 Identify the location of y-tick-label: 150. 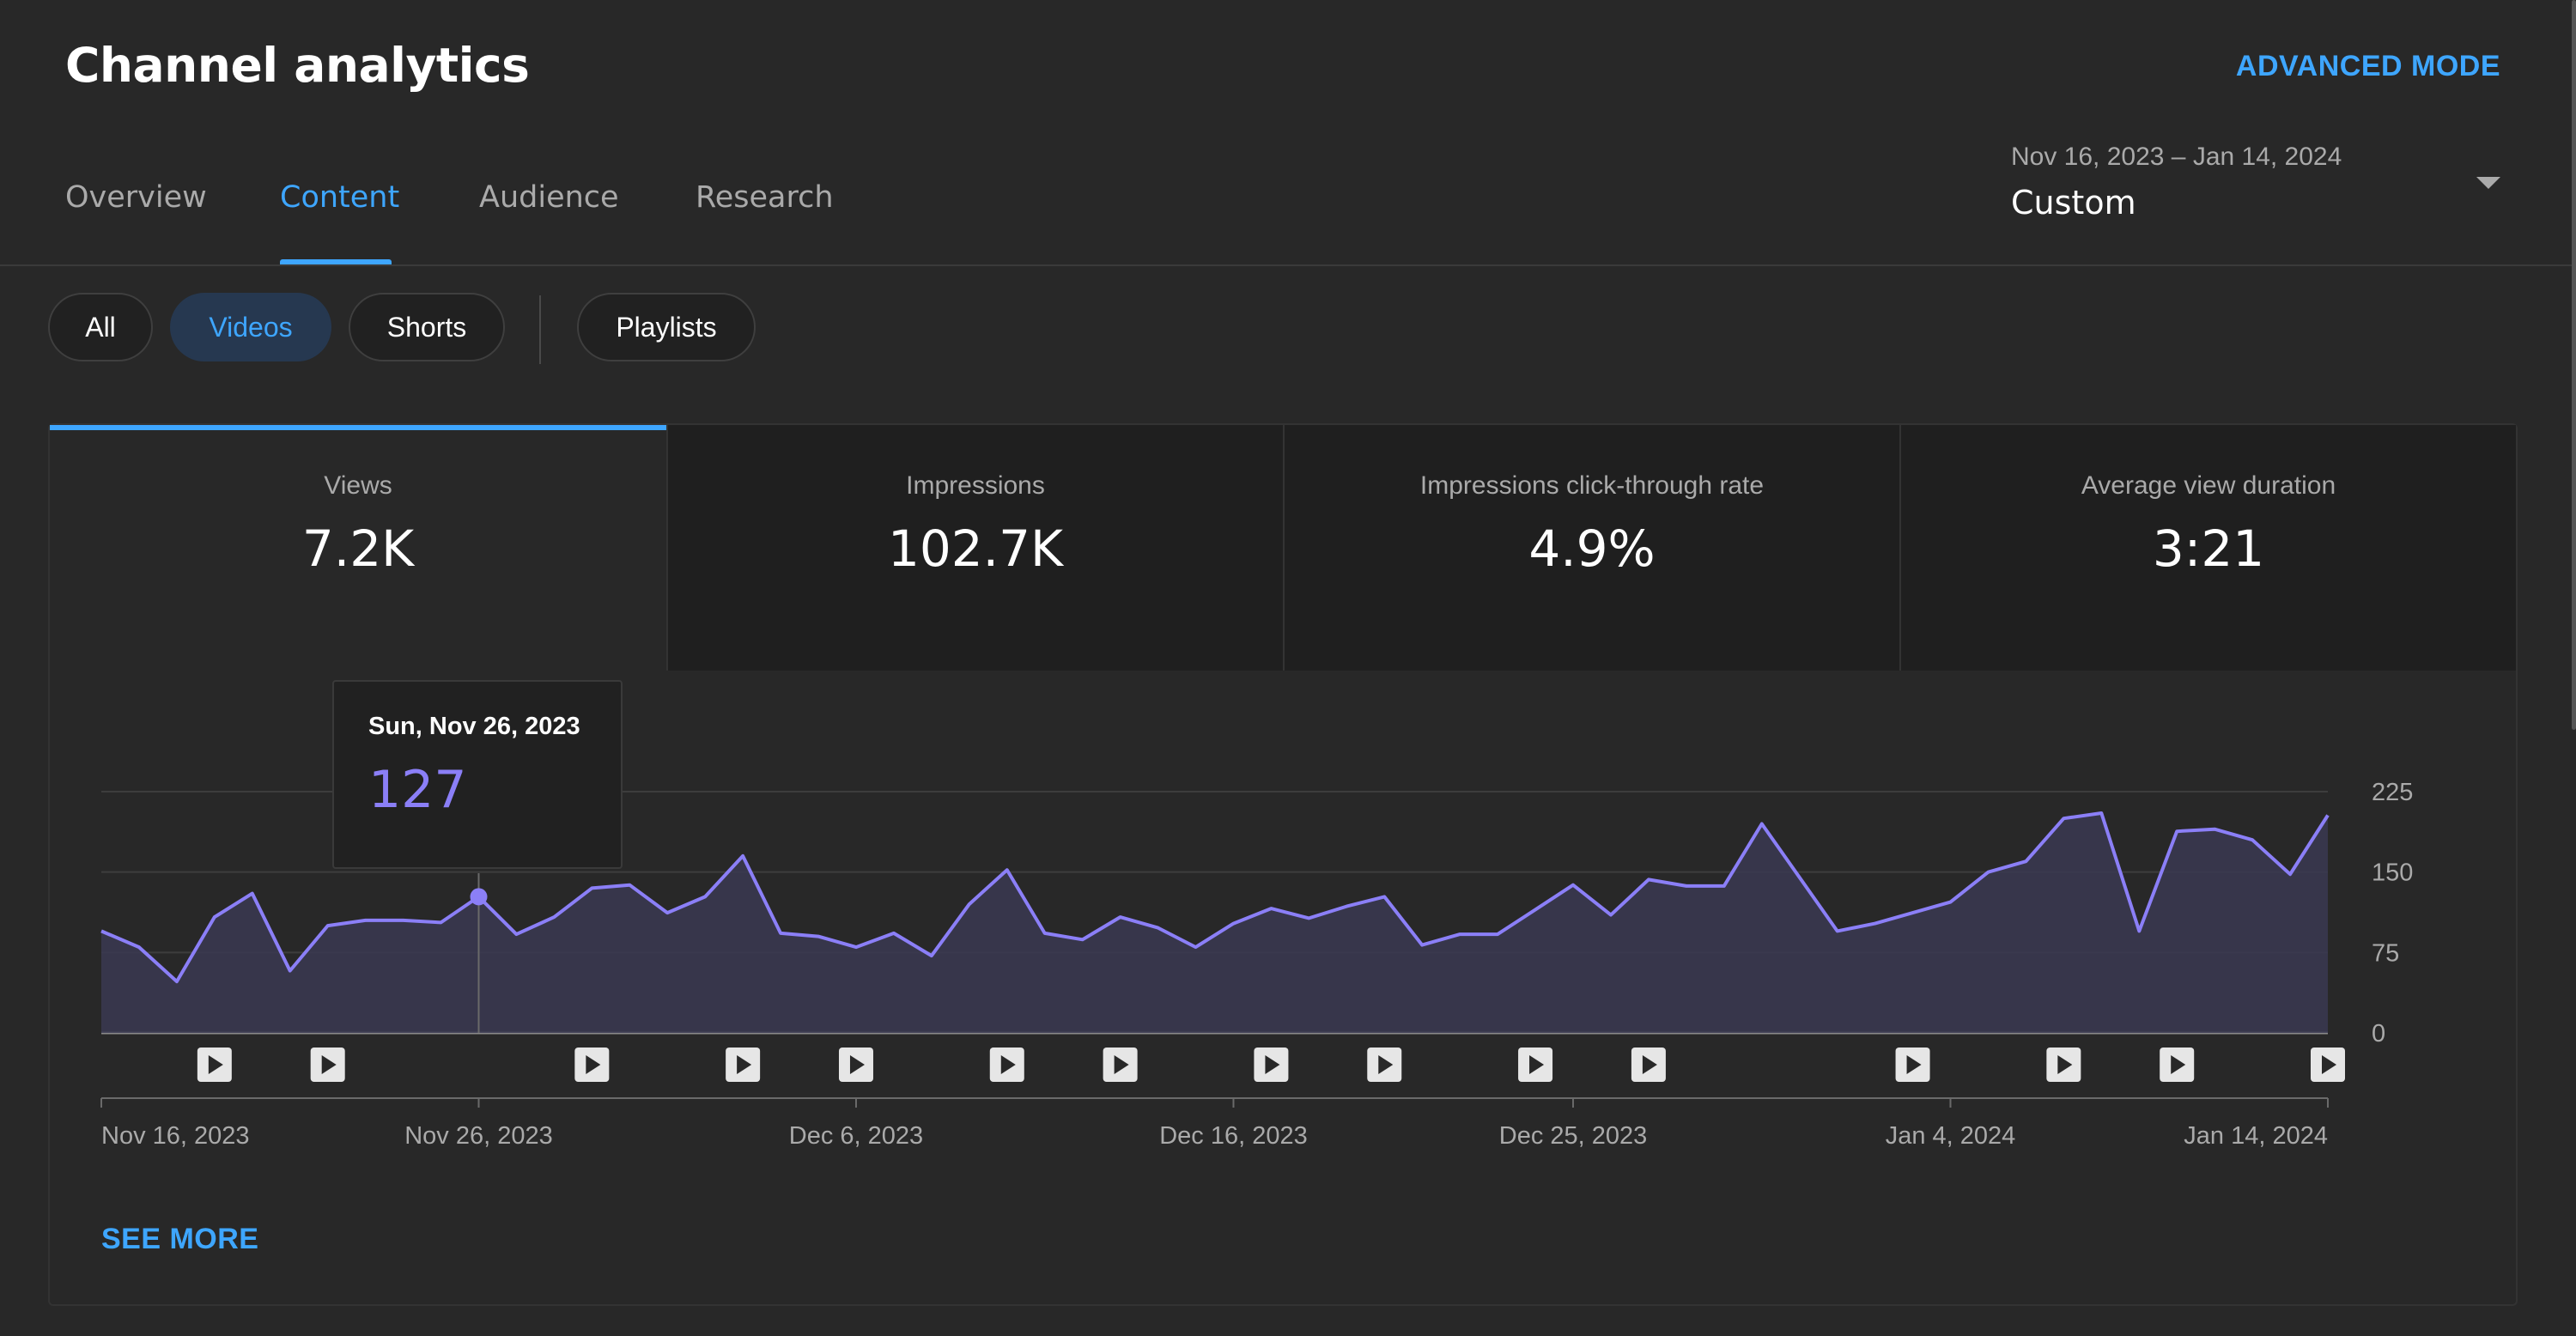
(2392, 873).